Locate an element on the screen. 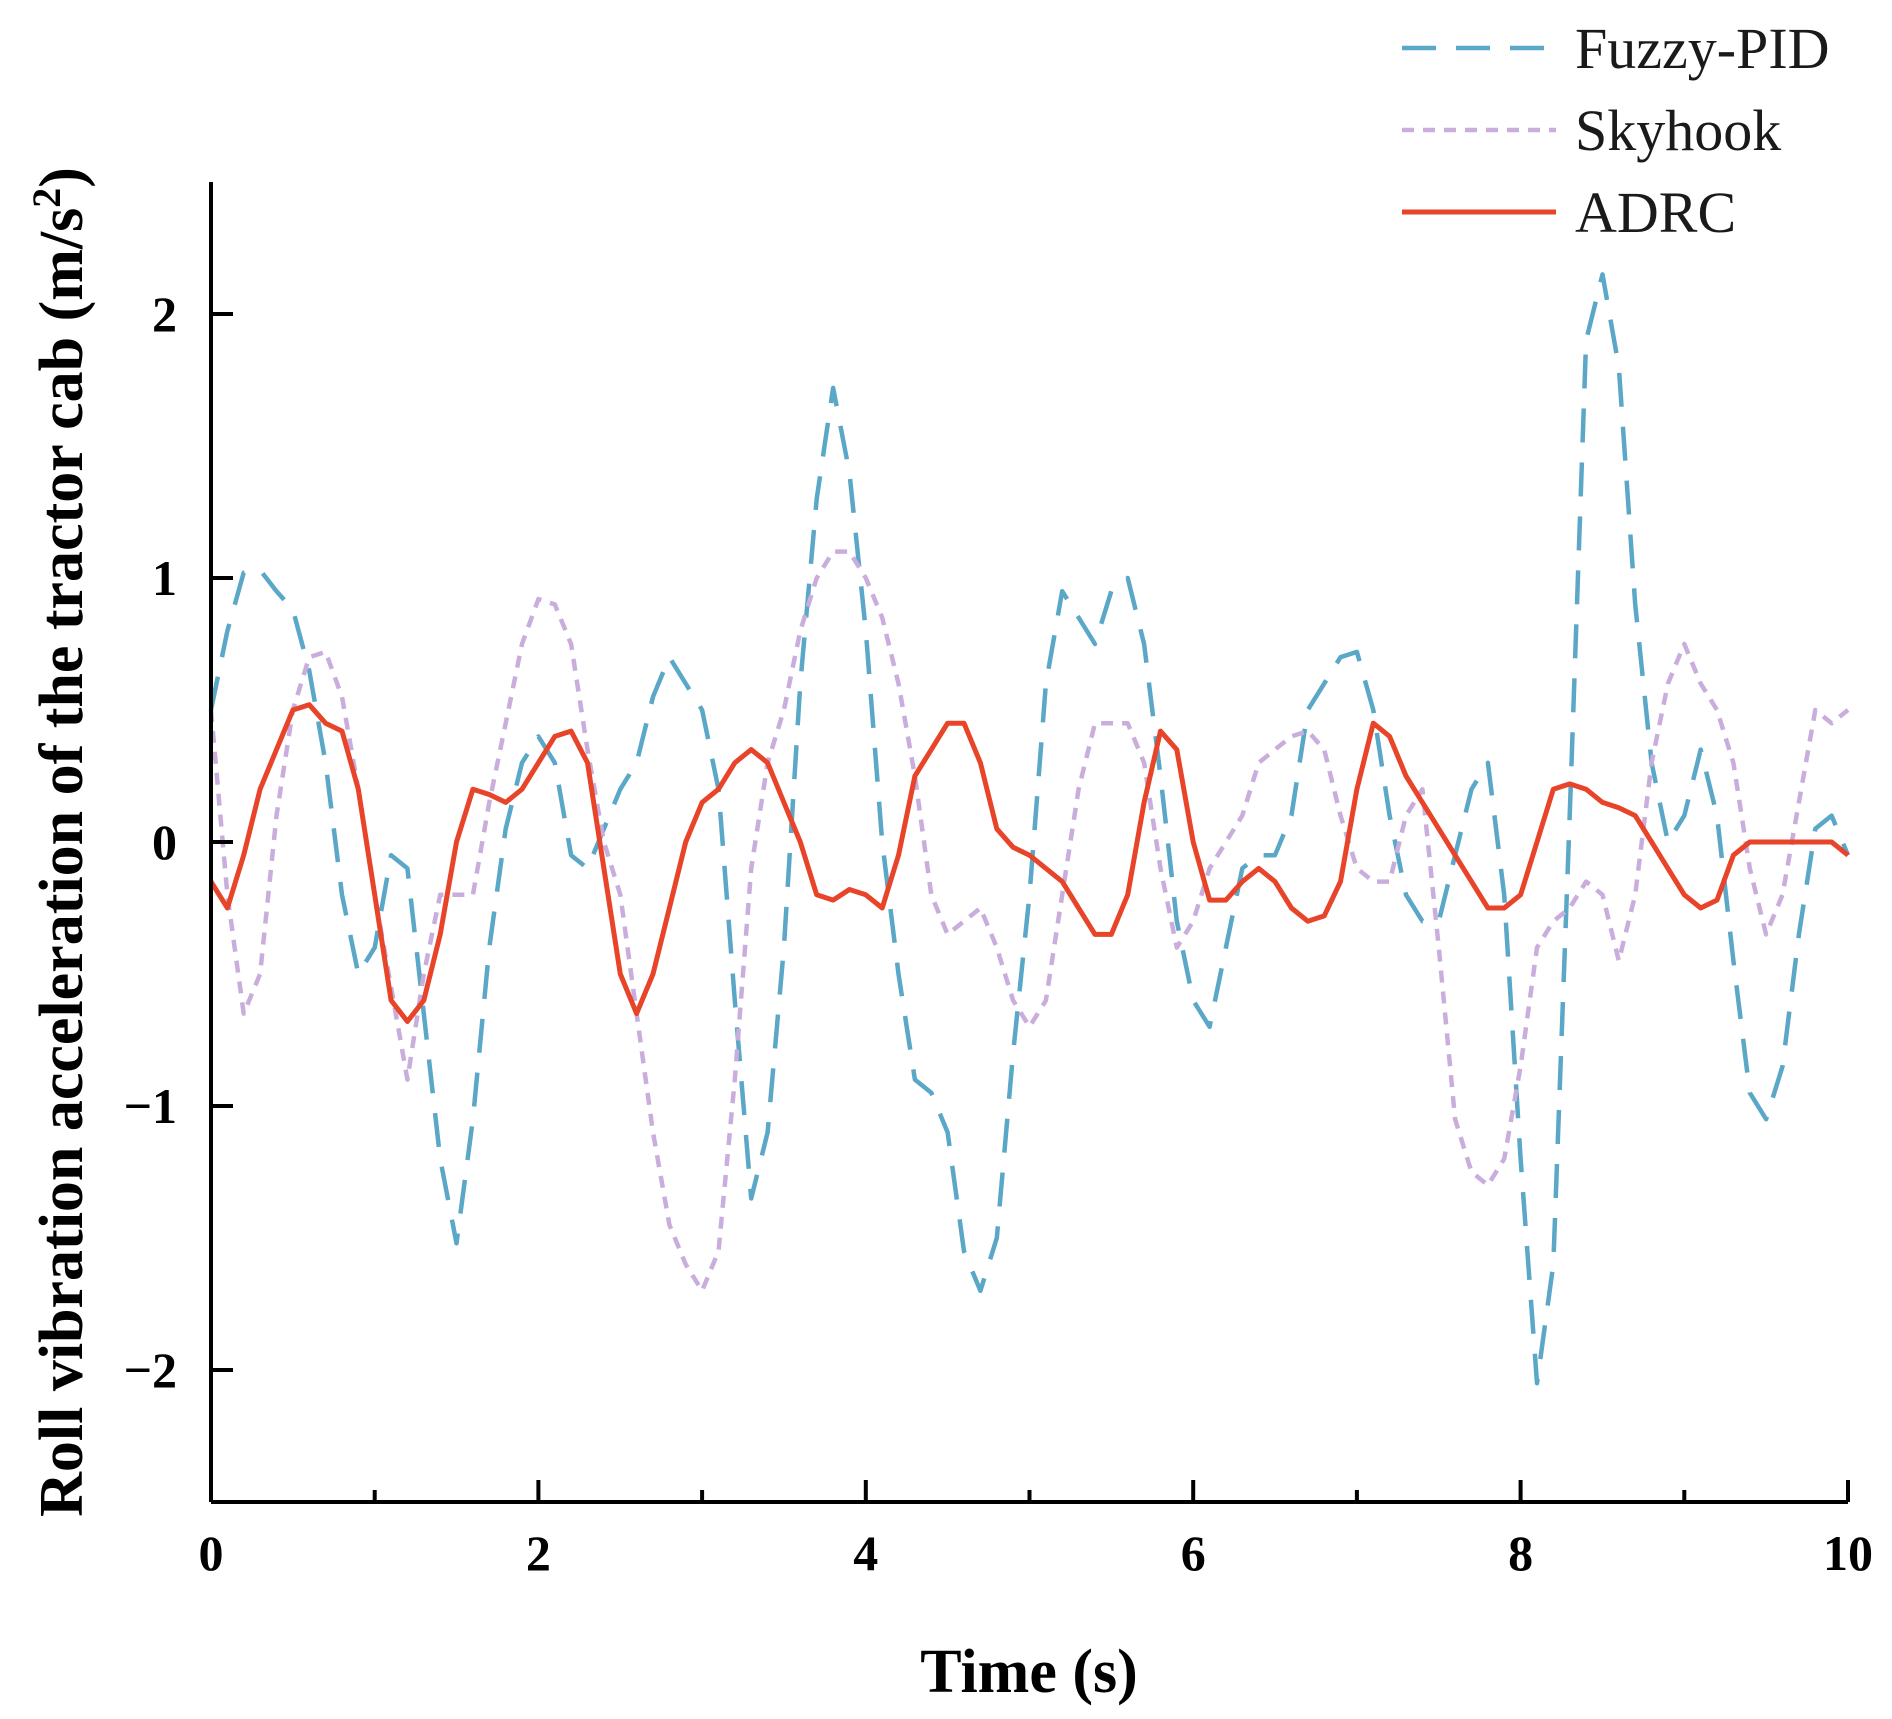 The width and height of the screenshot is (1892, 1719). legend-label: Skyhook is located at coordinates (1678, 130).